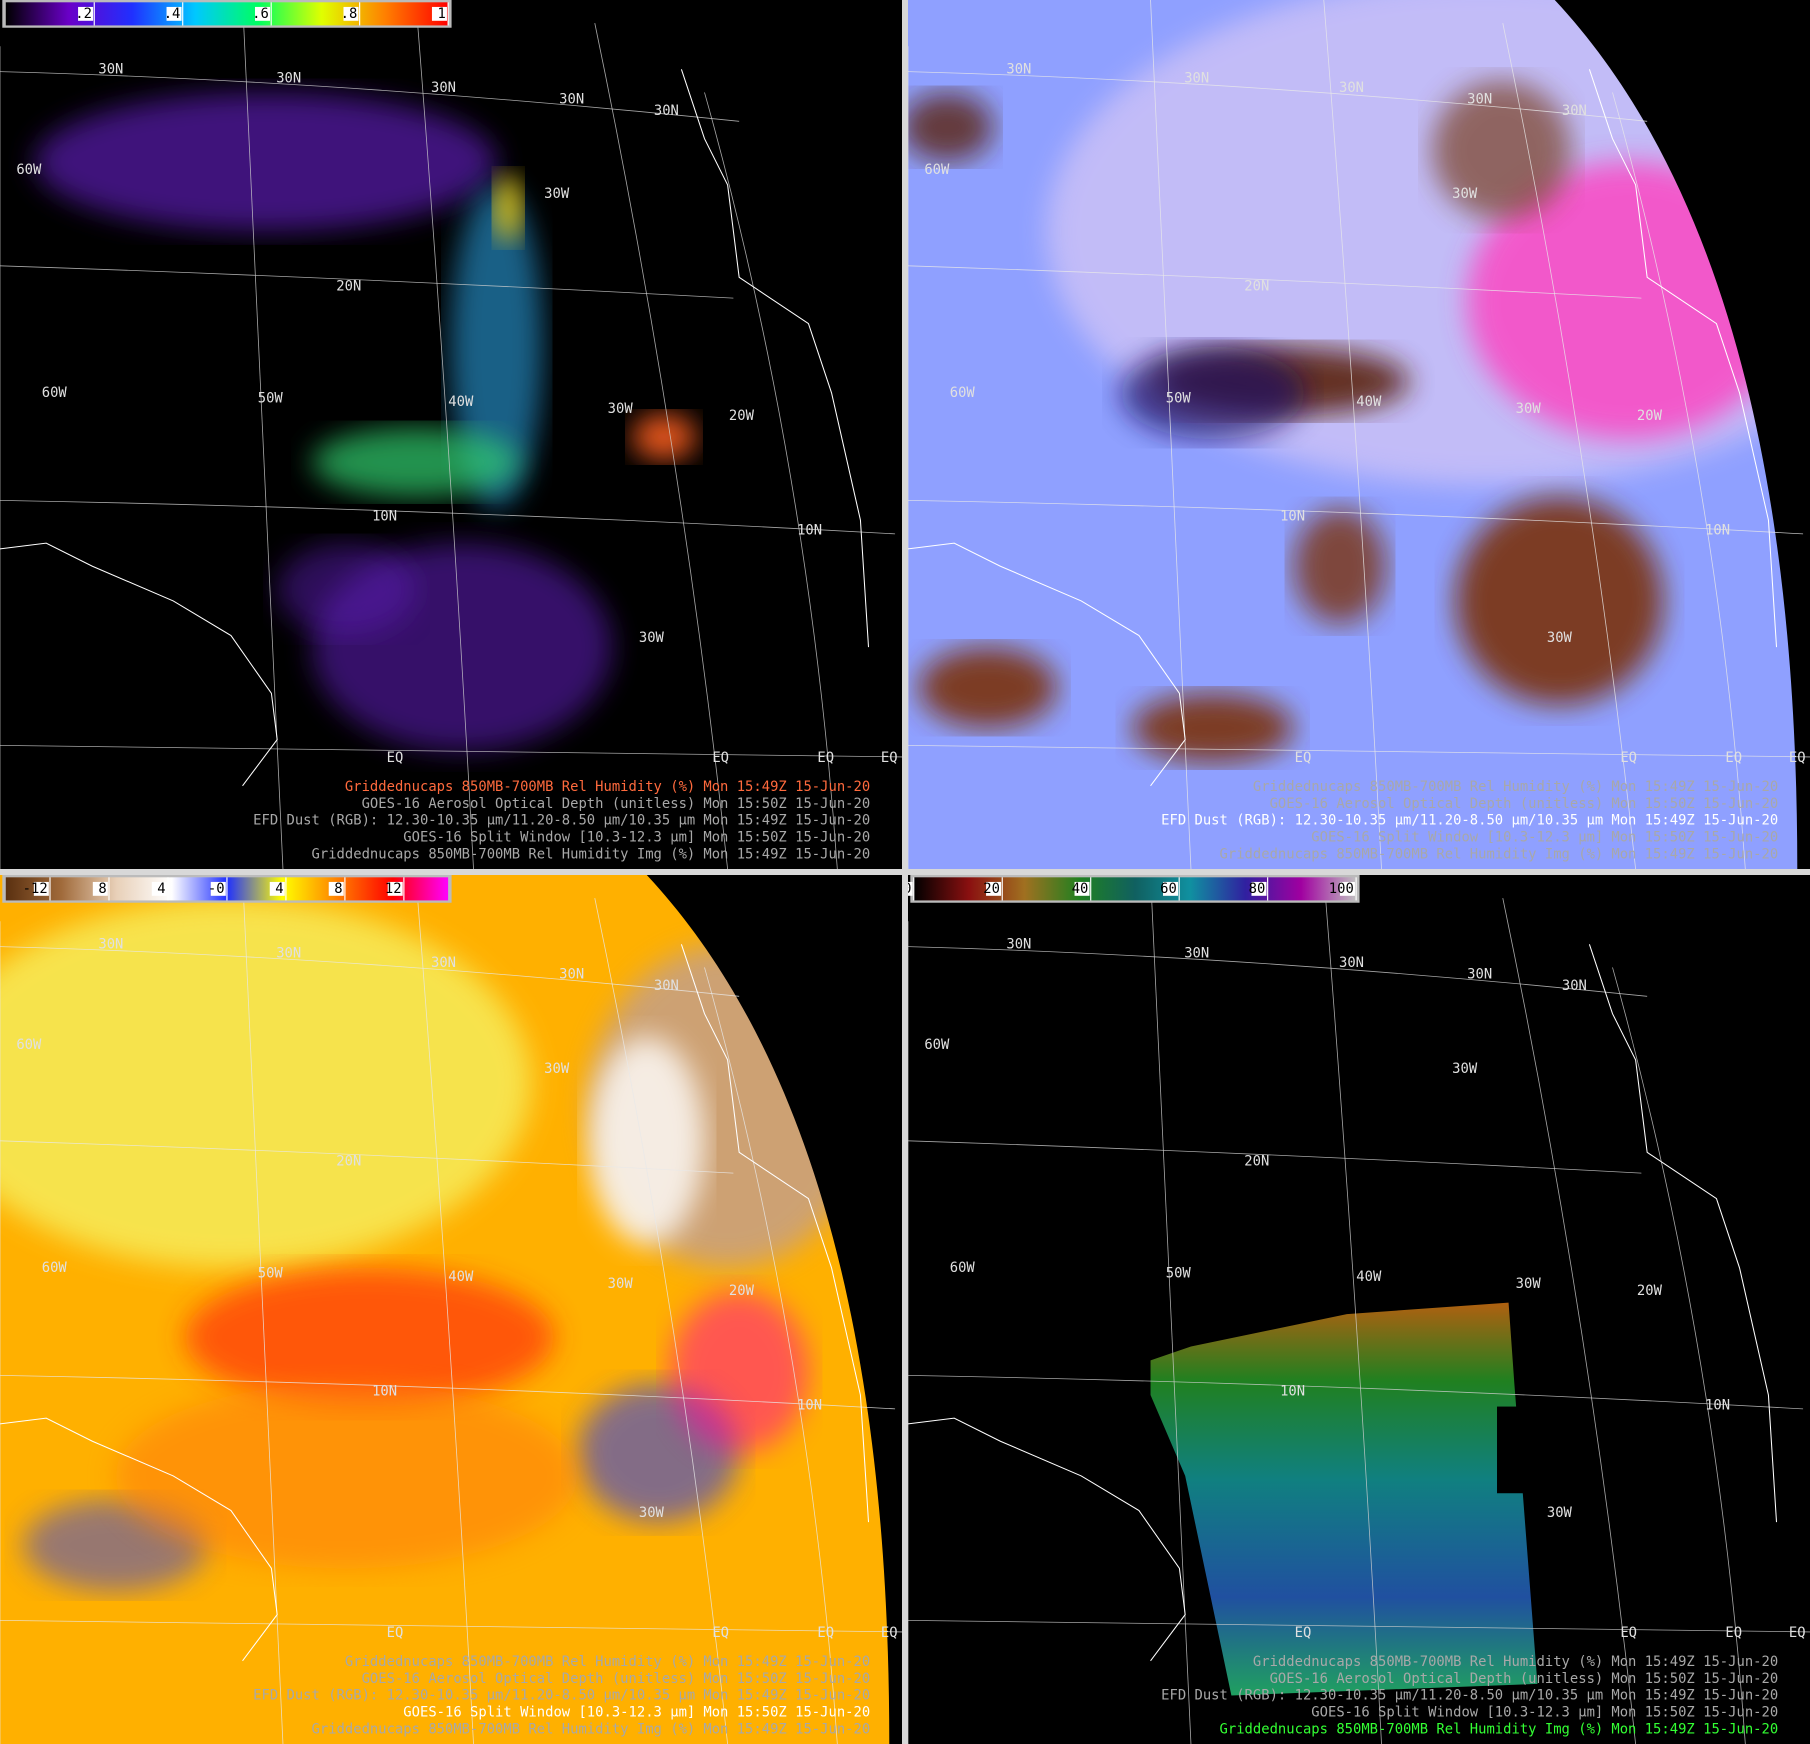 Image resolution: width=1810 pixels, height=1744 pixels. Describe the element at coordinates (991, 889) in the screenshot. I see `colorbar-tick-label: 20` at that location.